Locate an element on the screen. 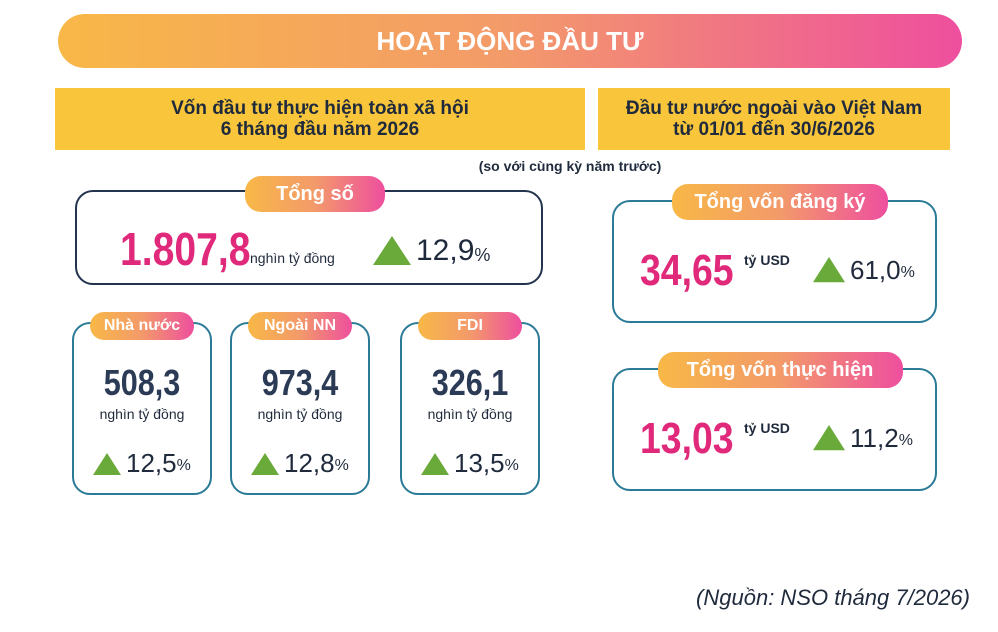  change: 13,5% is located at coordinates (469, 463).